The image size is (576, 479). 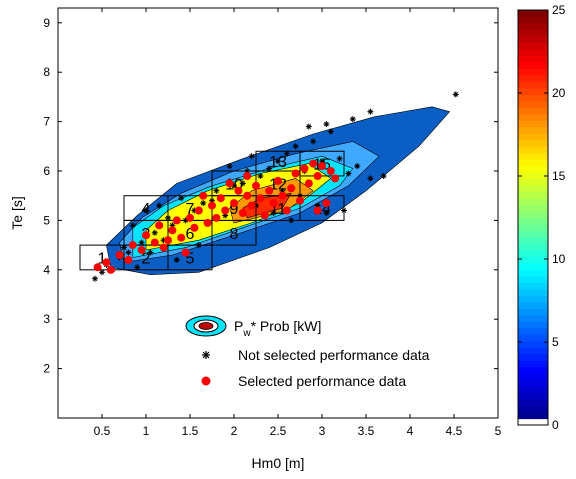 What do you see at coordinates (190, 431) in the screenshot?
I see `x-tick-label: 1.5` at bounding box center [190, 431].